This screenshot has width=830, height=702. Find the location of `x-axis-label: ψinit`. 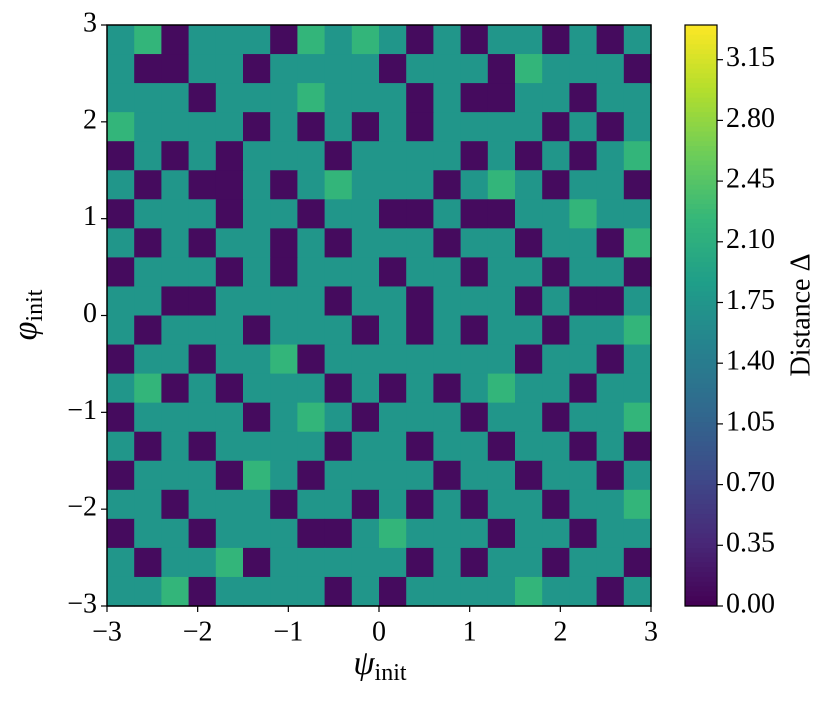

x-axis-label: ψinit is located at coordinates (379, 665).